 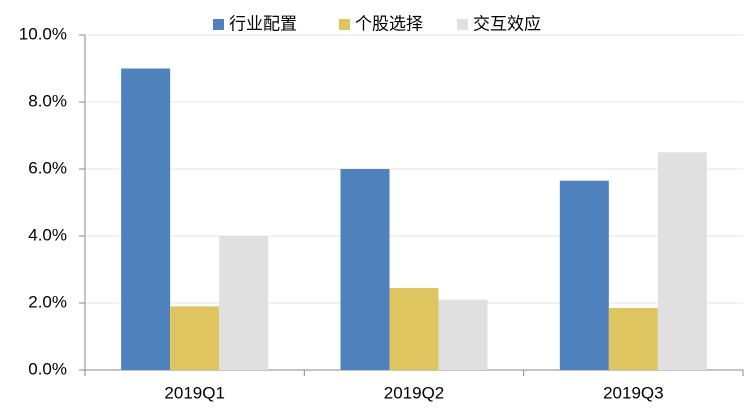 I want to click on y-tick-label: 6.0%, so click(x=47, y=167).